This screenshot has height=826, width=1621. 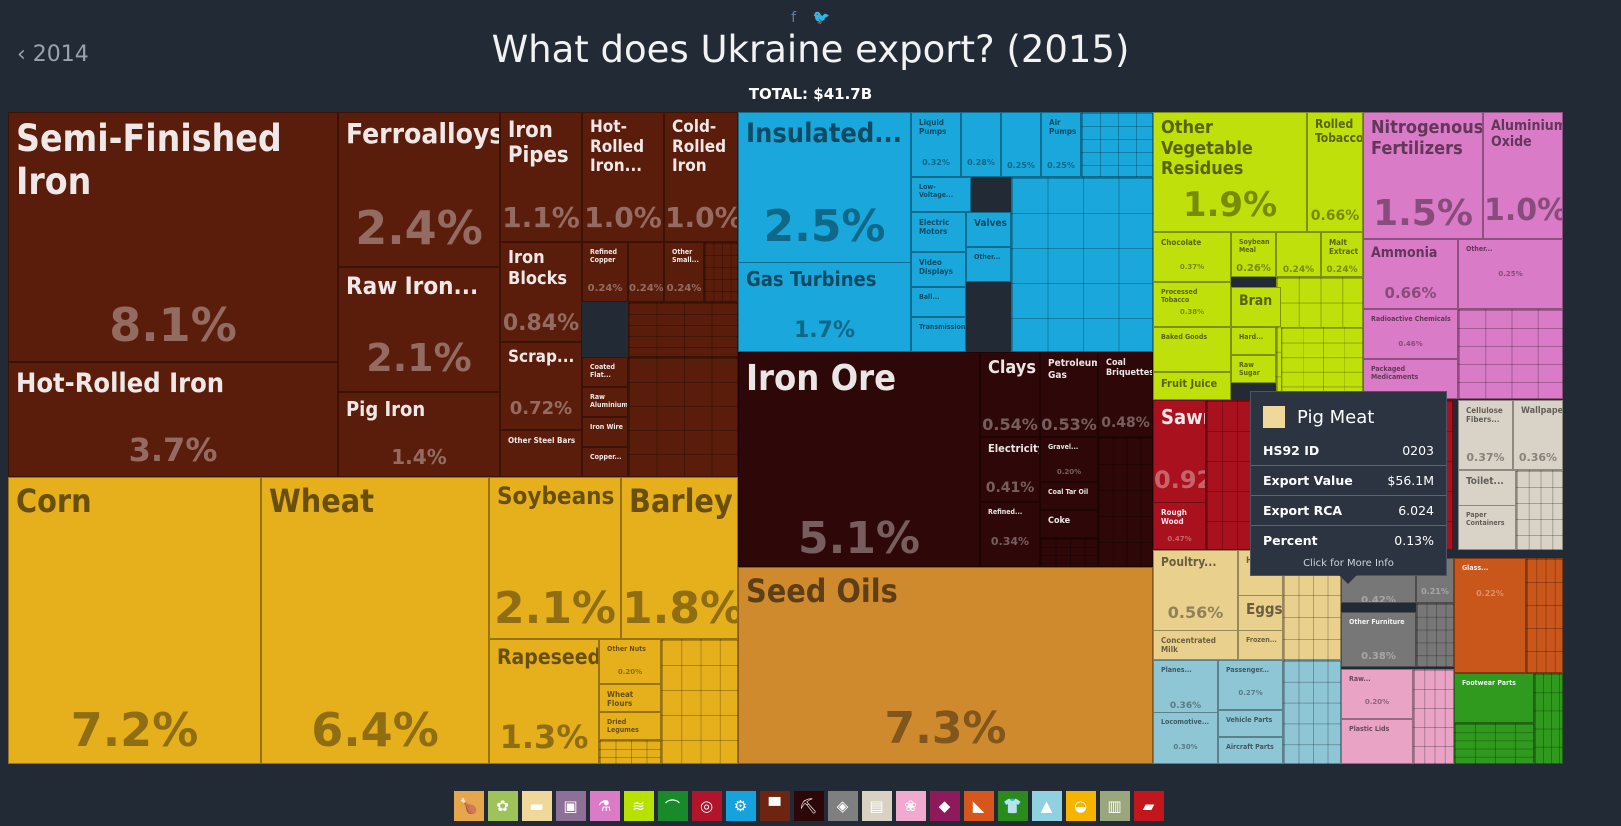 What do you see at coordinates (630, 698) in the screenshot?
I see `treemap-cell: Wheat Flours` at bounding box center [630, 698].